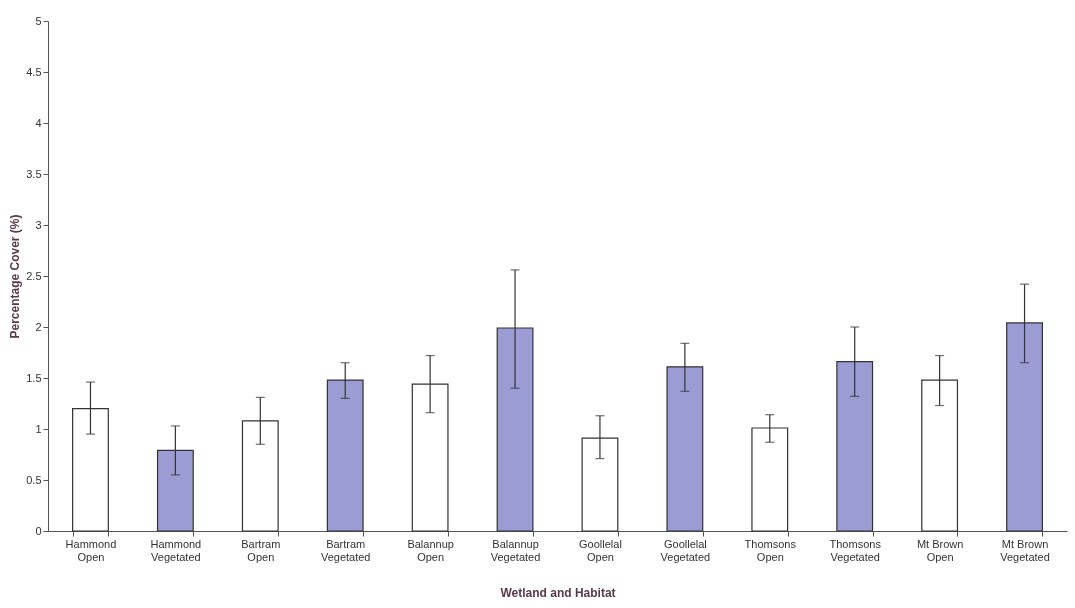 The width and height of the screenshot is (1075, 608). I want to click on x-tick-label: Bartram Vegetated, so click(345, 550).